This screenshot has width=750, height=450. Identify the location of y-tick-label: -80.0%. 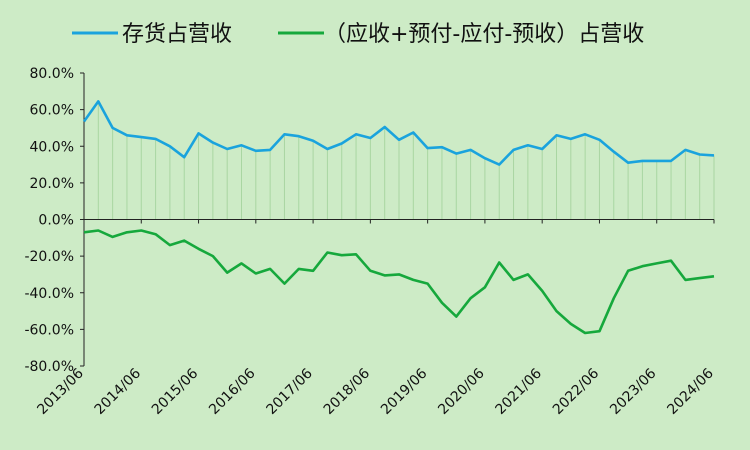
(49, 367).